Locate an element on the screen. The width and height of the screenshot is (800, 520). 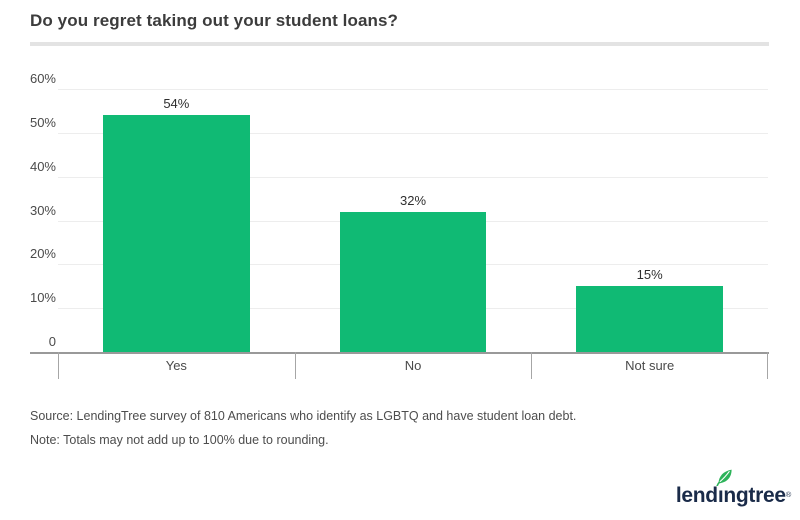
bar-no is located at coordinates (413, 281).